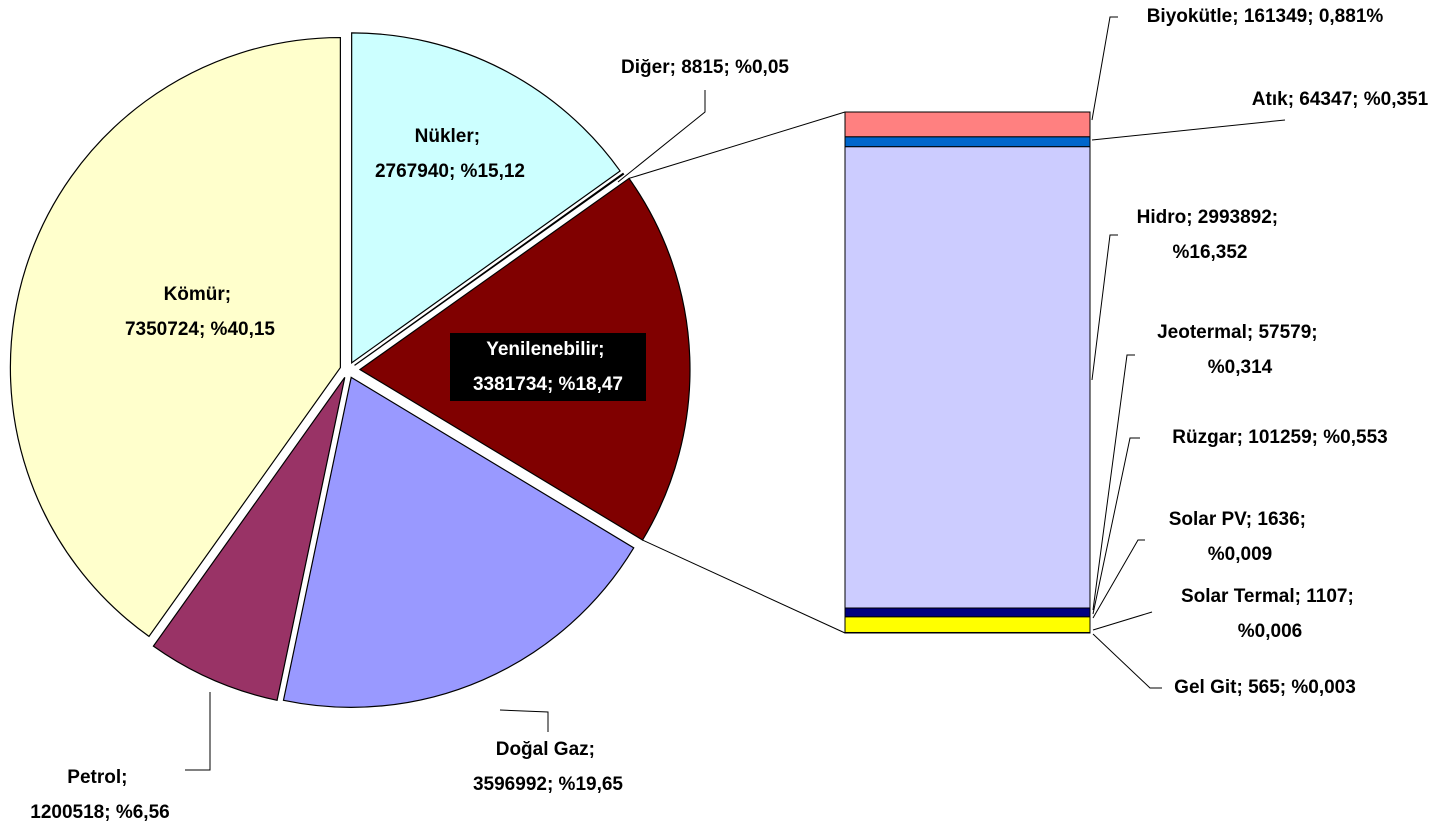 Image resolution: width=1431 pixels, height=829 pixels. Describe the element at coordinates (200, 312) in the screenshot. I see `data-label: Kömür; 7350724; %40,15` at that location.